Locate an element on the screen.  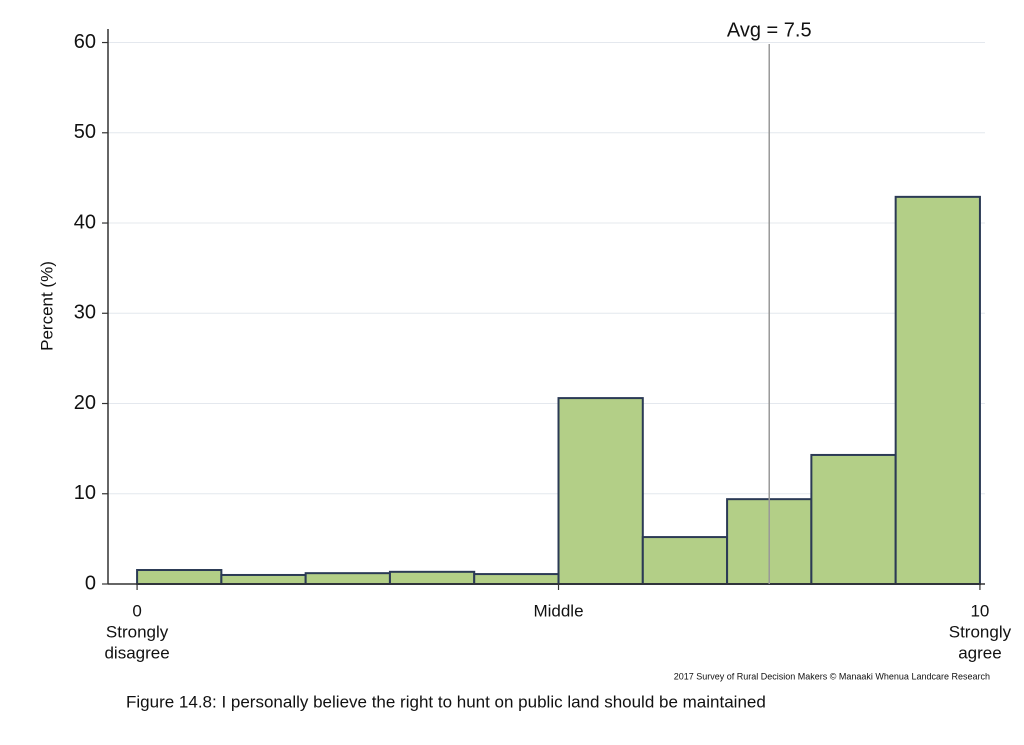
x-end-label: disagree is located at coordinates (136, 652).